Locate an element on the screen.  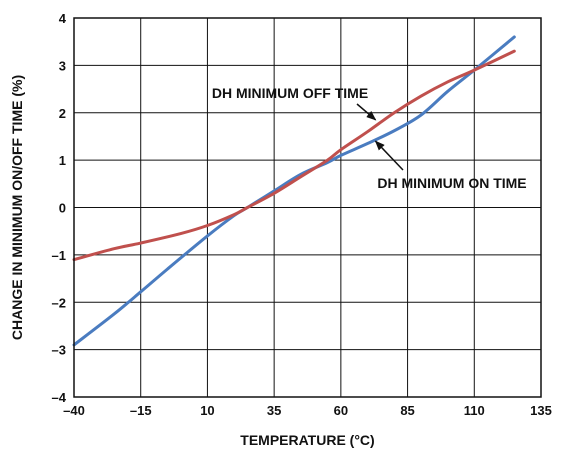
x-tick-label: 35 is located at coordinates (274, 410).